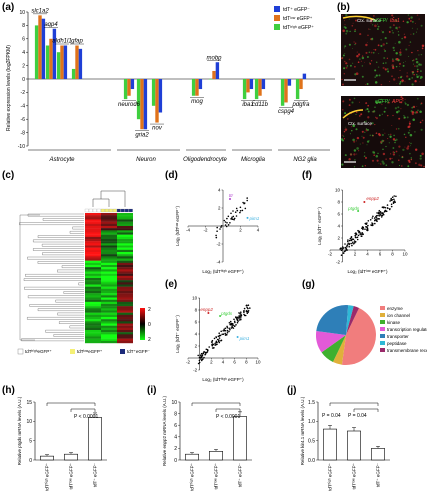  What do you see at coordinates (339, 350) in the screenshot?
I see `pie-slice-ion-channel` at bounding box center [339, 350].